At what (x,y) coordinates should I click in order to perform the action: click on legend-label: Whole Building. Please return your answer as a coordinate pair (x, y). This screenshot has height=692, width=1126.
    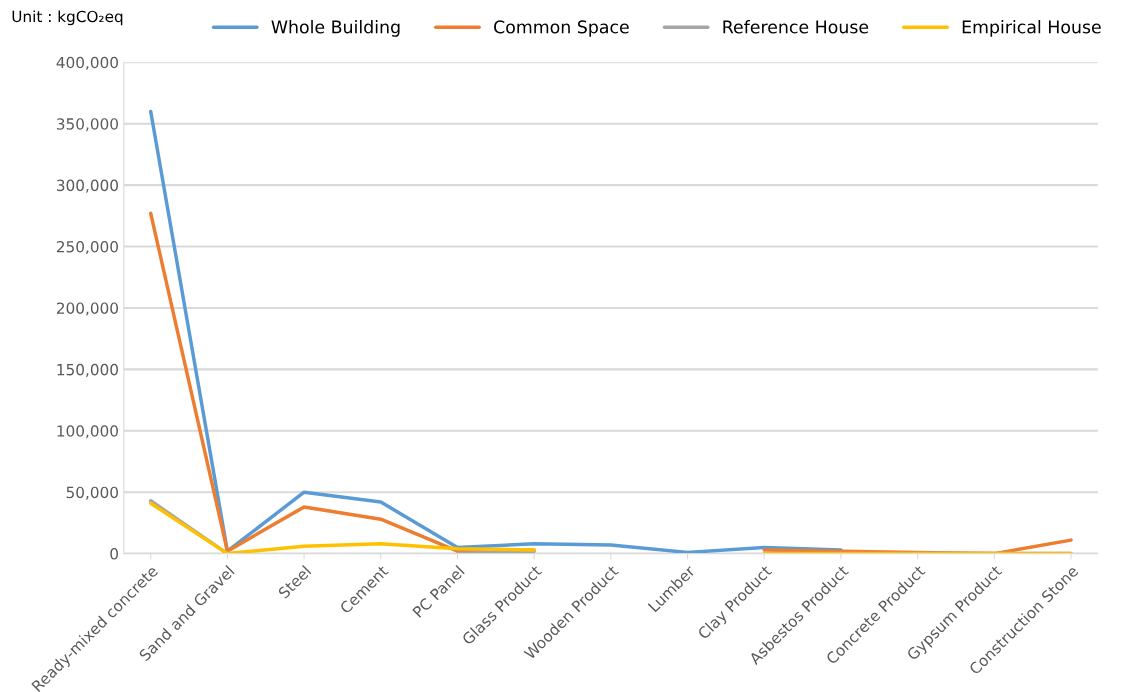
    Looking at the image, I should click on (335, 28).